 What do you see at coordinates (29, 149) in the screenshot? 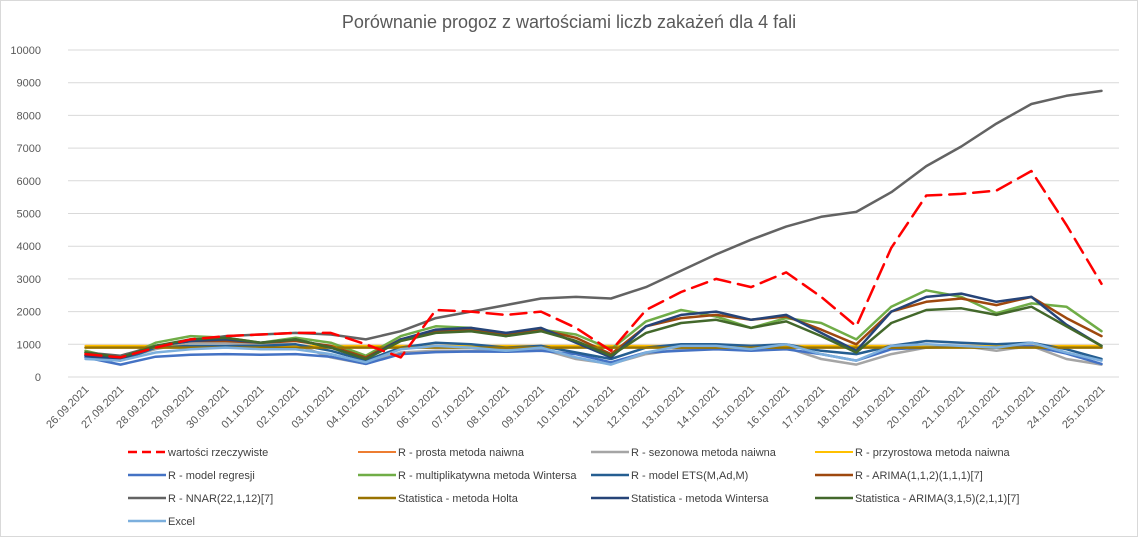
I see `y-tick-label: 7000` at bounding box center [29, 149].